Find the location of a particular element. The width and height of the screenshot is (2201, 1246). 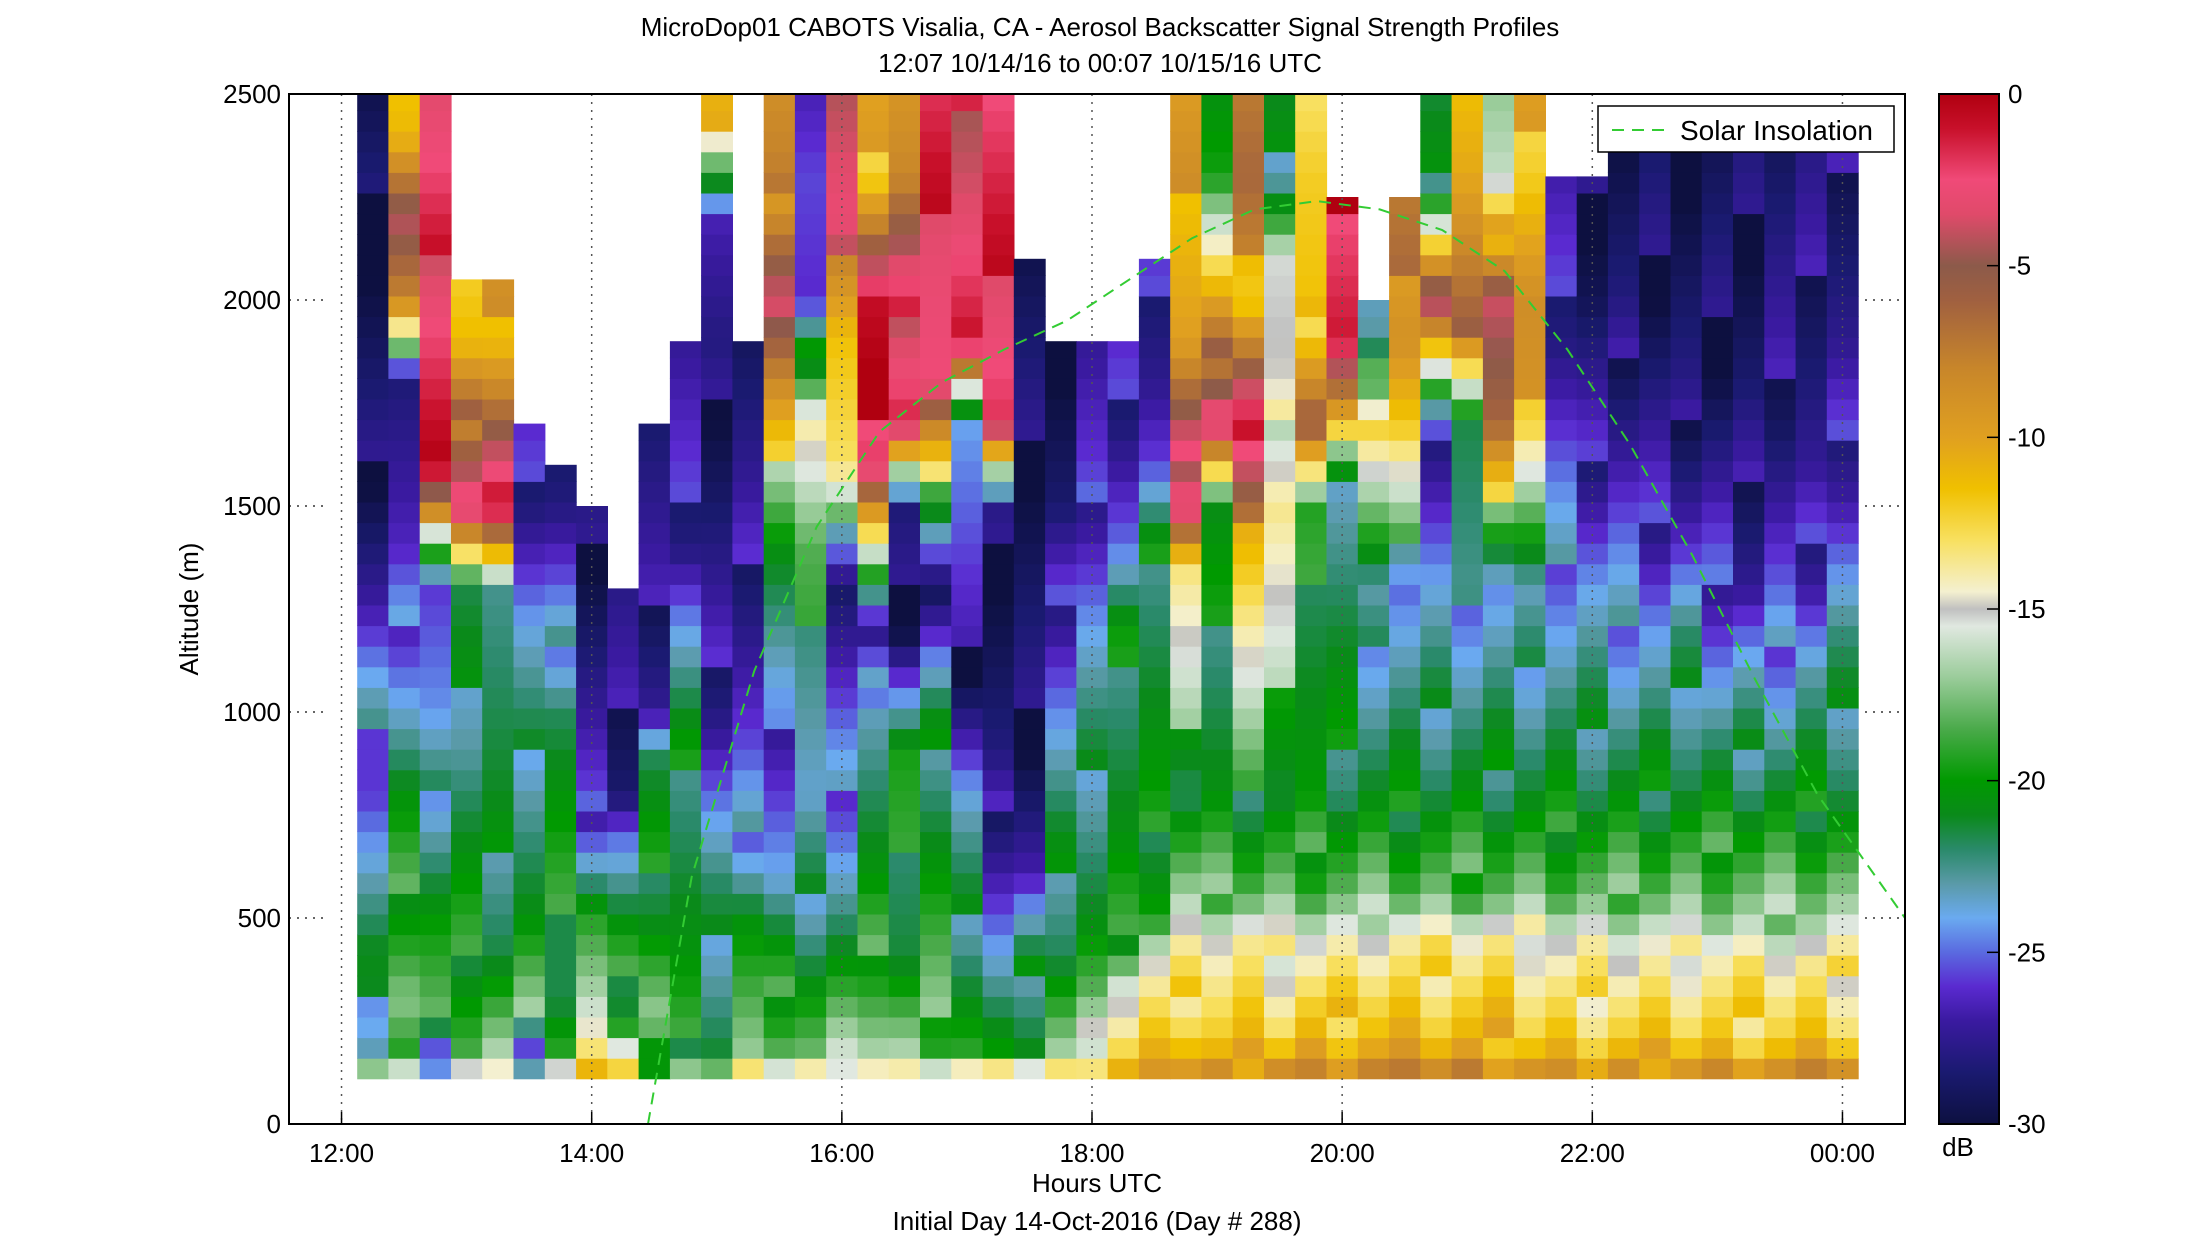

y-tick-label: 0 is located at coordinates (274, 1124).